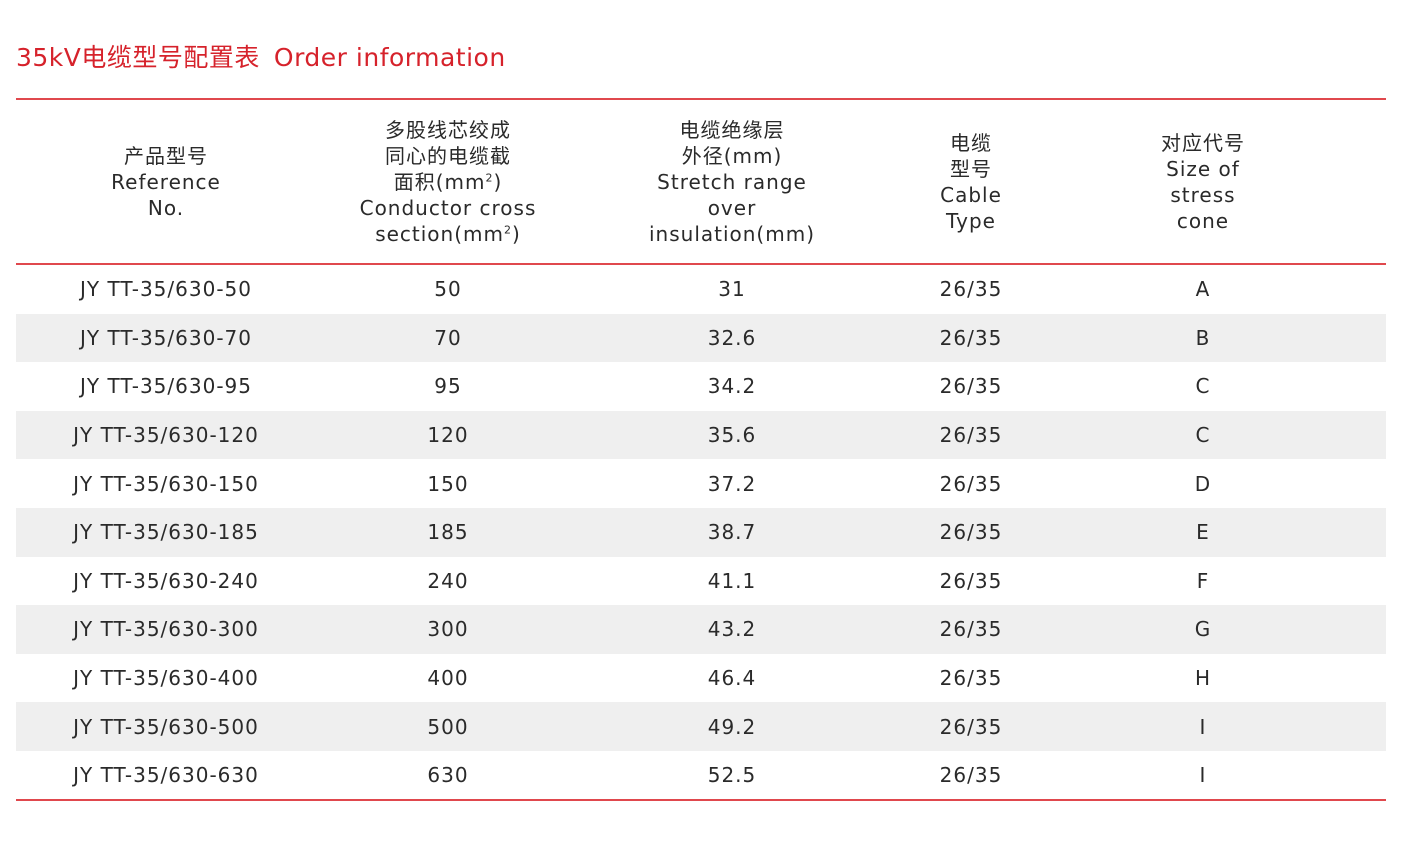  I want to click on cell-diameter: 43.2, so click(732, 629).